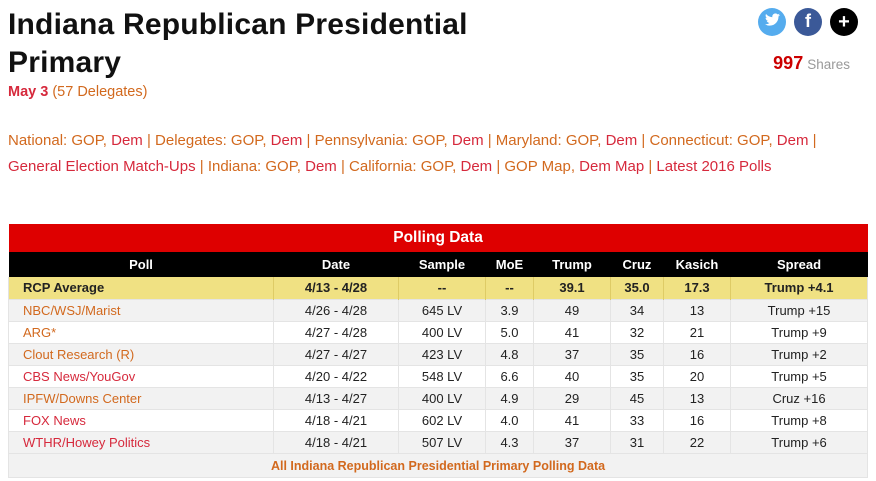 This screenshot has width=876, height=481. What do you see at coordinates (509, 288) in the screenshot?
I see `rcp-moe-cell: --` at bounding box center [509, 288].